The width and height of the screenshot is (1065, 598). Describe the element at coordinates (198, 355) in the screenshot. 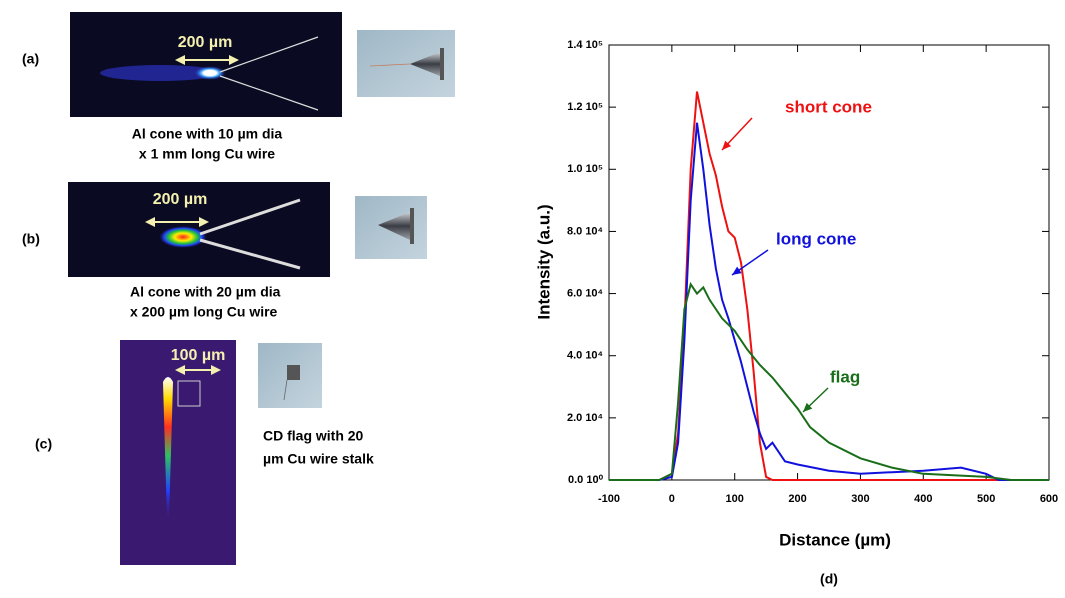

I see `scale-label: 100 µm` at that location.